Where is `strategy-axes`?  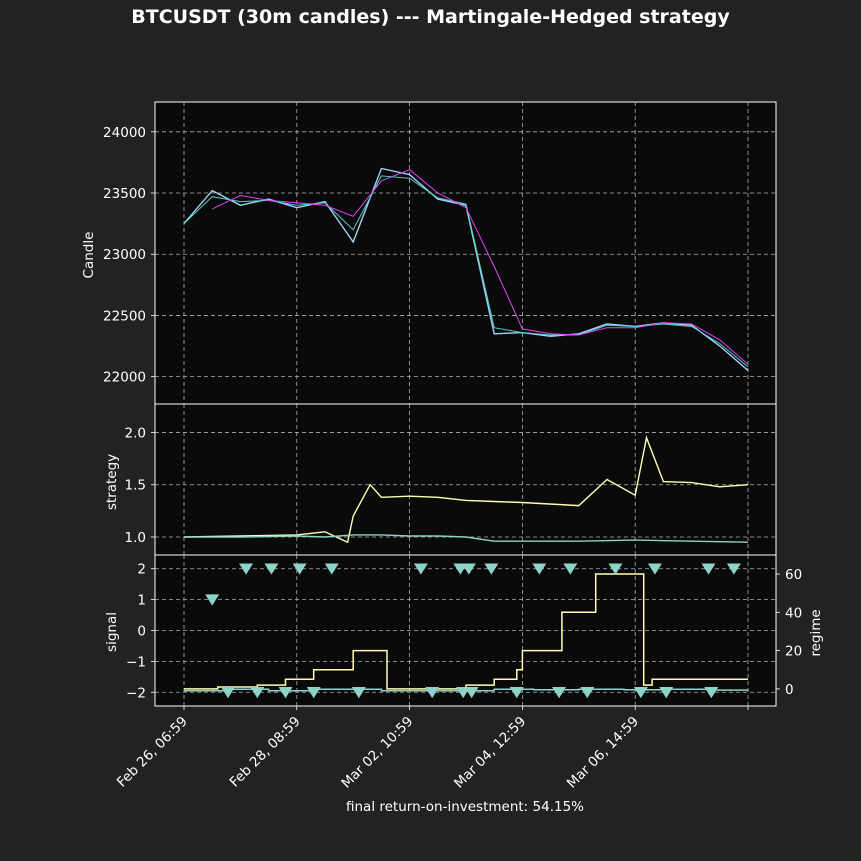 strategy-axes is located at coordinates (465, 479).